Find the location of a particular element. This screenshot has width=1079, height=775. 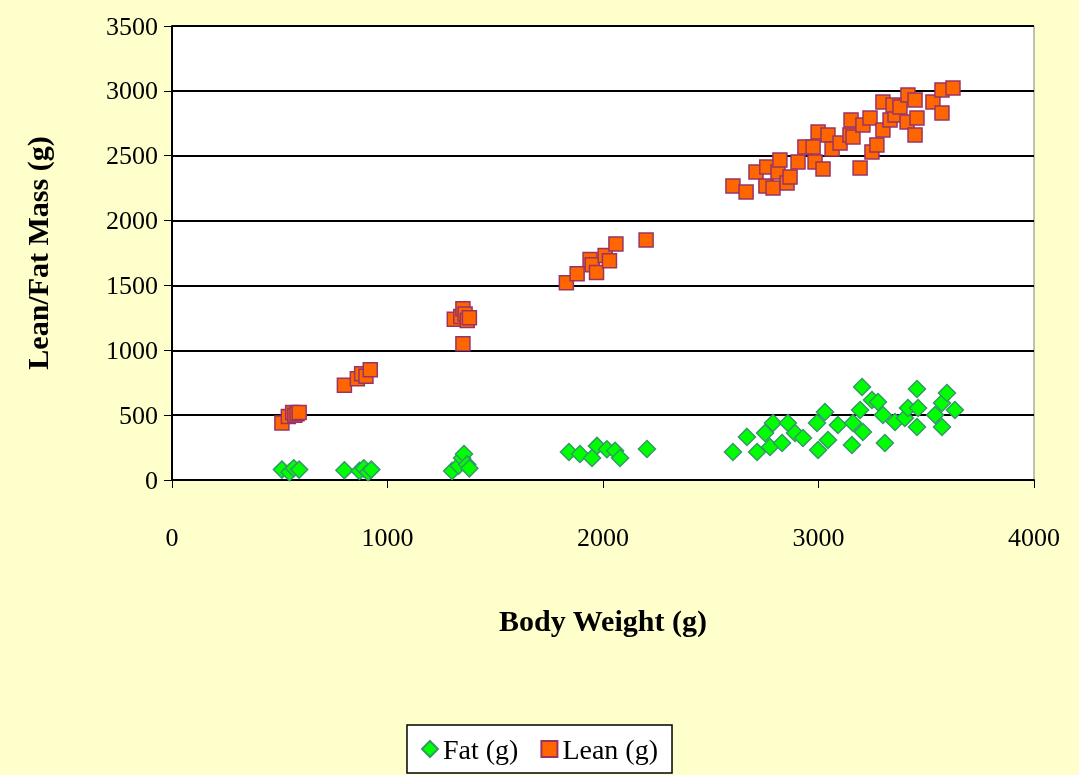

y-tick-label: 1500 is located at coordinates (132, 285).